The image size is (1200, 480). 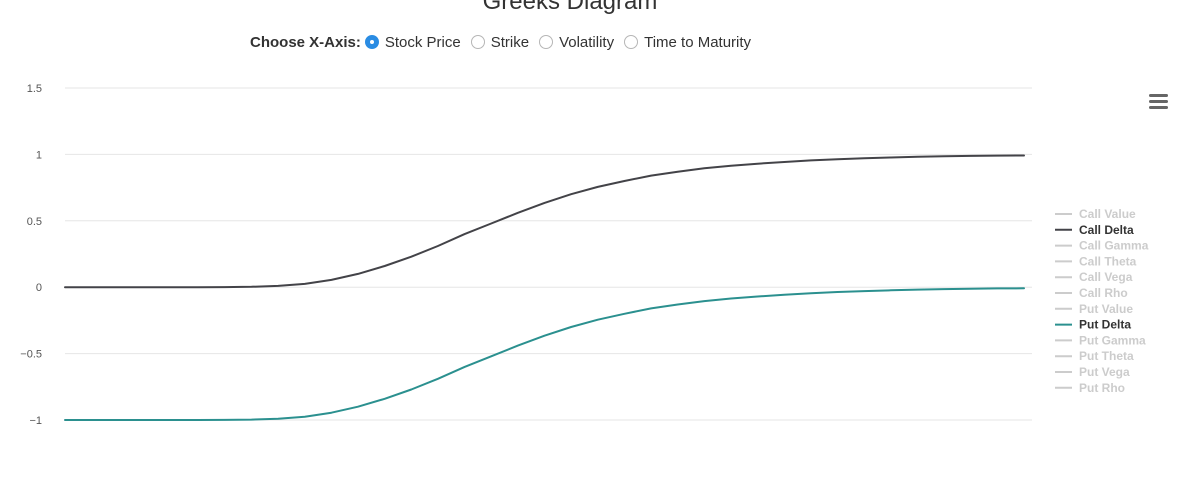 I want to click on radio-label-strike: Strike, so click(x=510, y=42).